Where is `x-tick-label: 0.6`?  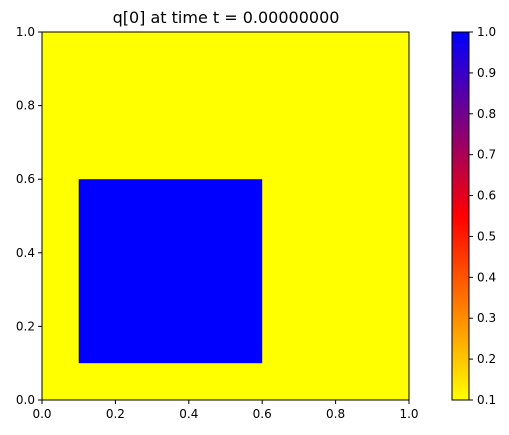
x-tick-label: 0.6 is located at coordinates (262, 414).